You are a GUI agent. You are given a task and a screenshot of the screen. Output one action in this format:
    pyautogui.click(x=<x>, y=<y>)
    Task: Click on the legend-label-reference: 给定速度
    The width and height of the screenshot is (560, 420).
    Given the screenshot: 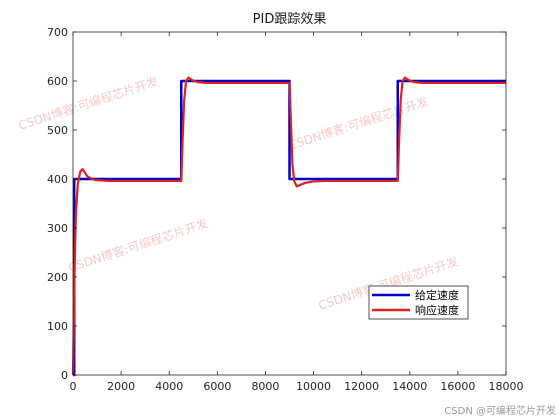 What is the action you would take?
    pyautogui.click(x=437, y=295)
    